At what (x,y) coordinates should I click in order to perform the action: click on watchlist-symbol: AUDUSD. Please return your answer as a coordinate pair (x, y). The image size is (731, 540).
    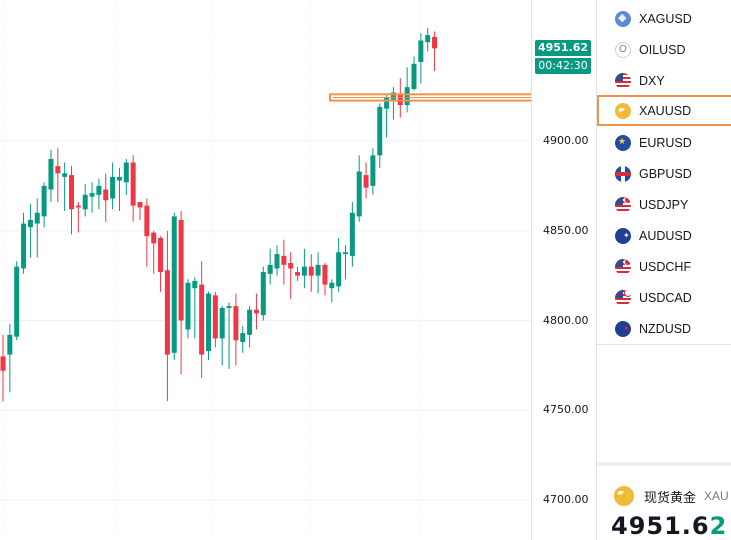
    Looking at the image, I should click on (665, 235).